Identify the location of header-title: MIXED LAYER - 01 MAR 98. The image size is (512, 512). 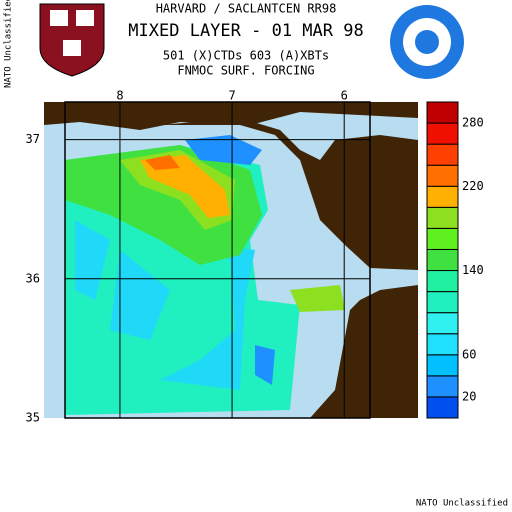
(245, 31).